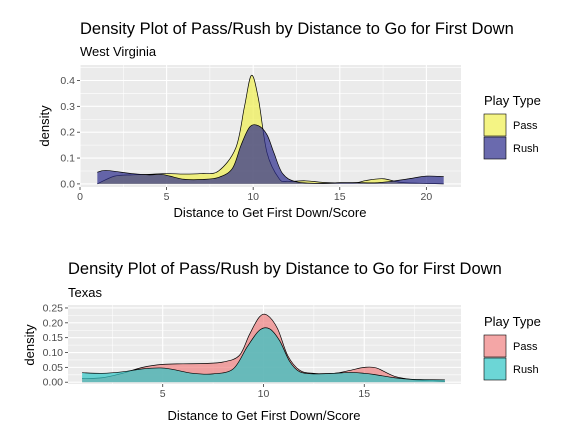  What do you see at coordinates (427, 197) in the screenshot?
I see `x-tick-label: 20` at bounding box center [427, 197].